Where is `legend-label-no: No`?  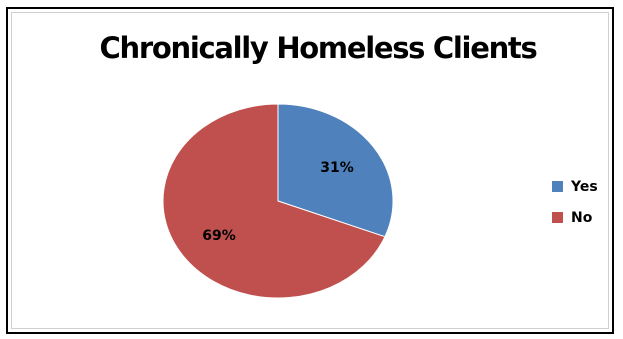
legend-label-no: No is located at coordinates (582, 218).